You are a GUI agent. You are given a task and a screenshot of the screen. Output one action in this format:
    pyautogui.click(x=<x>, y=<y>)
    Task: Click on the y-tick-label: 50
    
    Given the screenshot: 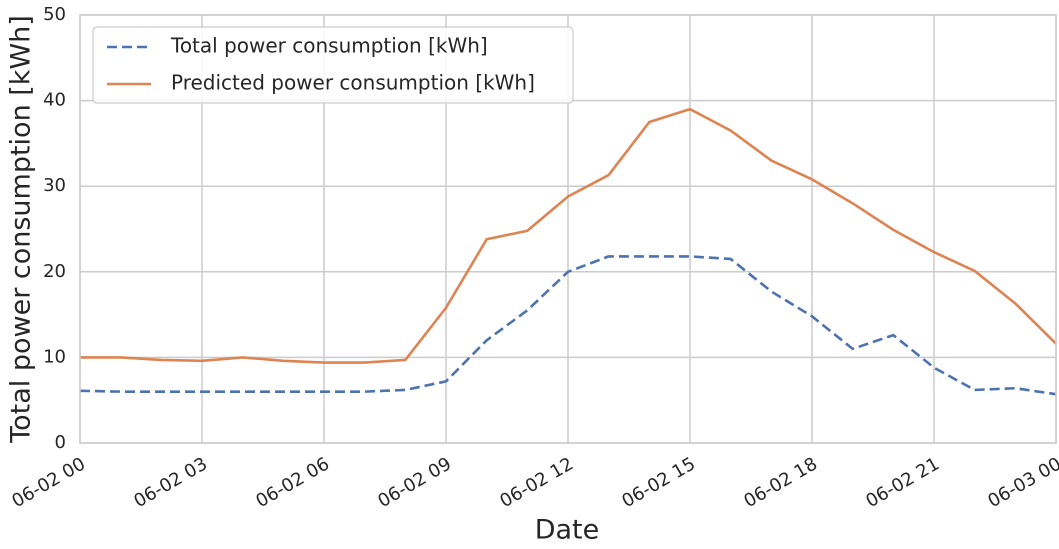 What is the action you would take?
    pyautogui.click(x=54, y=14)
    